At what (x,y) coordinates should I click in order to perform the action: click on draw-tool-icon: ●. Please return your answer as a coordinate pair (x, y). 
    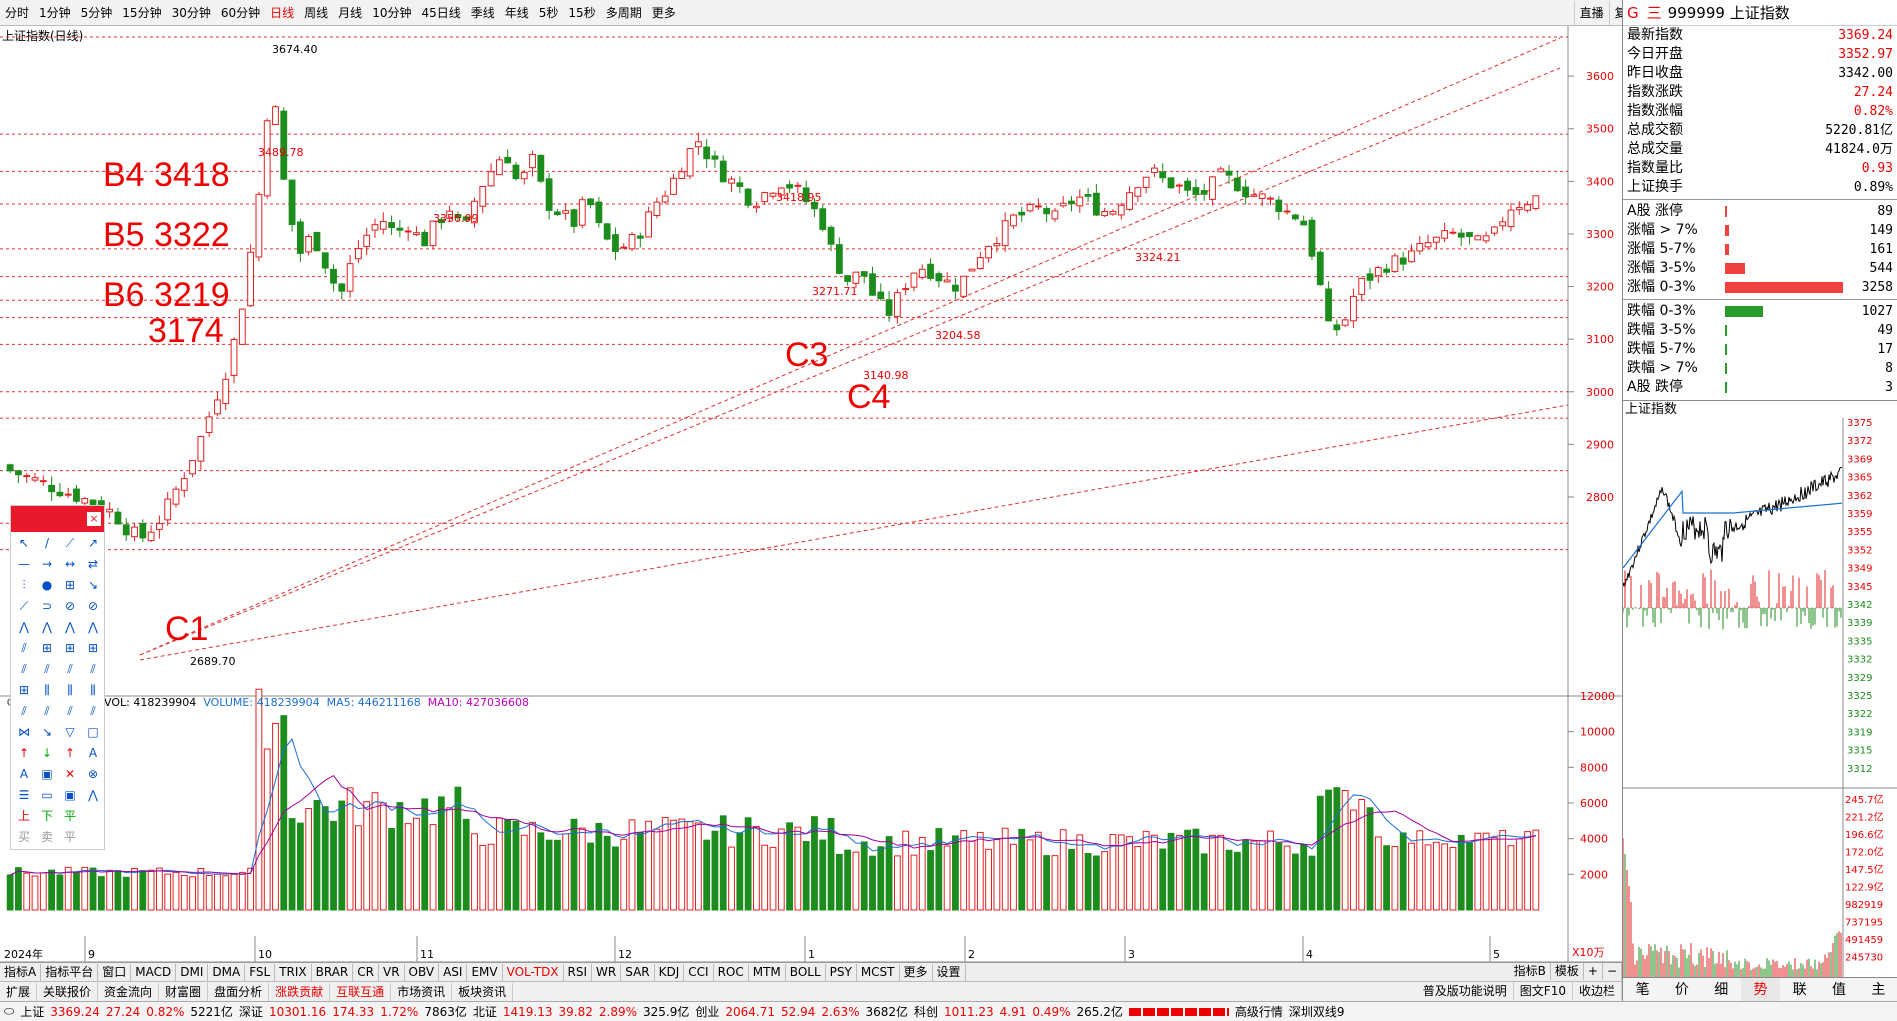
    Looking at the image, I should click on (47, 585).